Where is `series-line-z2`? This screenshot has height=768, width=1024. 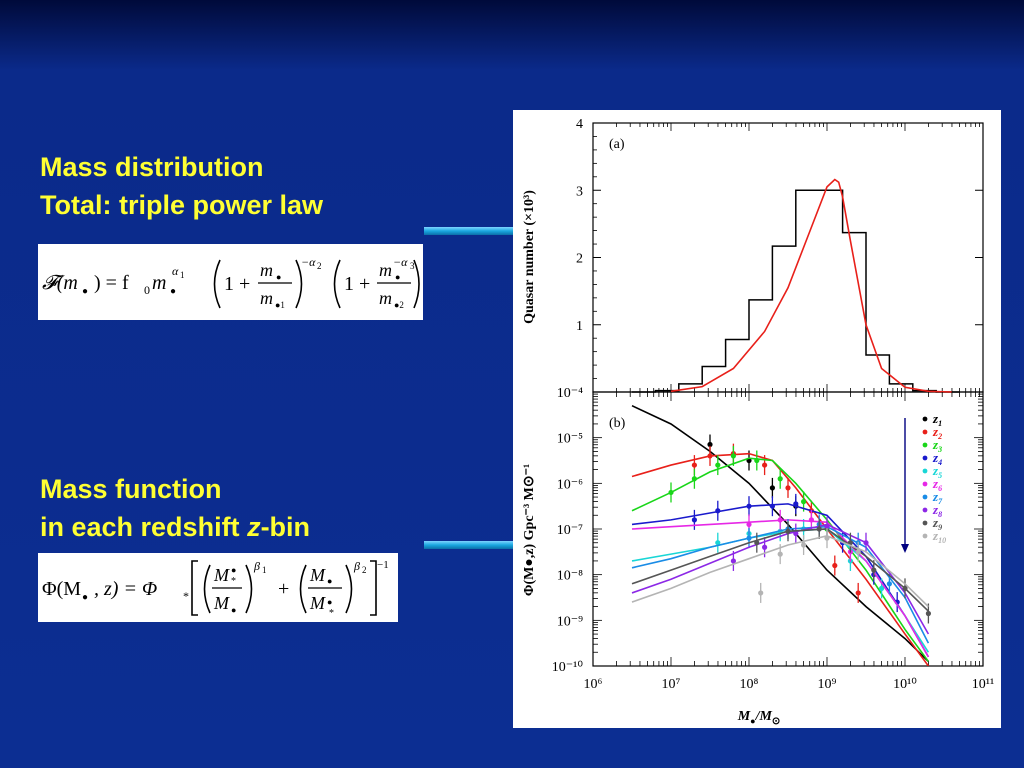 series-line-z2 is located at coordinates (780, 559).